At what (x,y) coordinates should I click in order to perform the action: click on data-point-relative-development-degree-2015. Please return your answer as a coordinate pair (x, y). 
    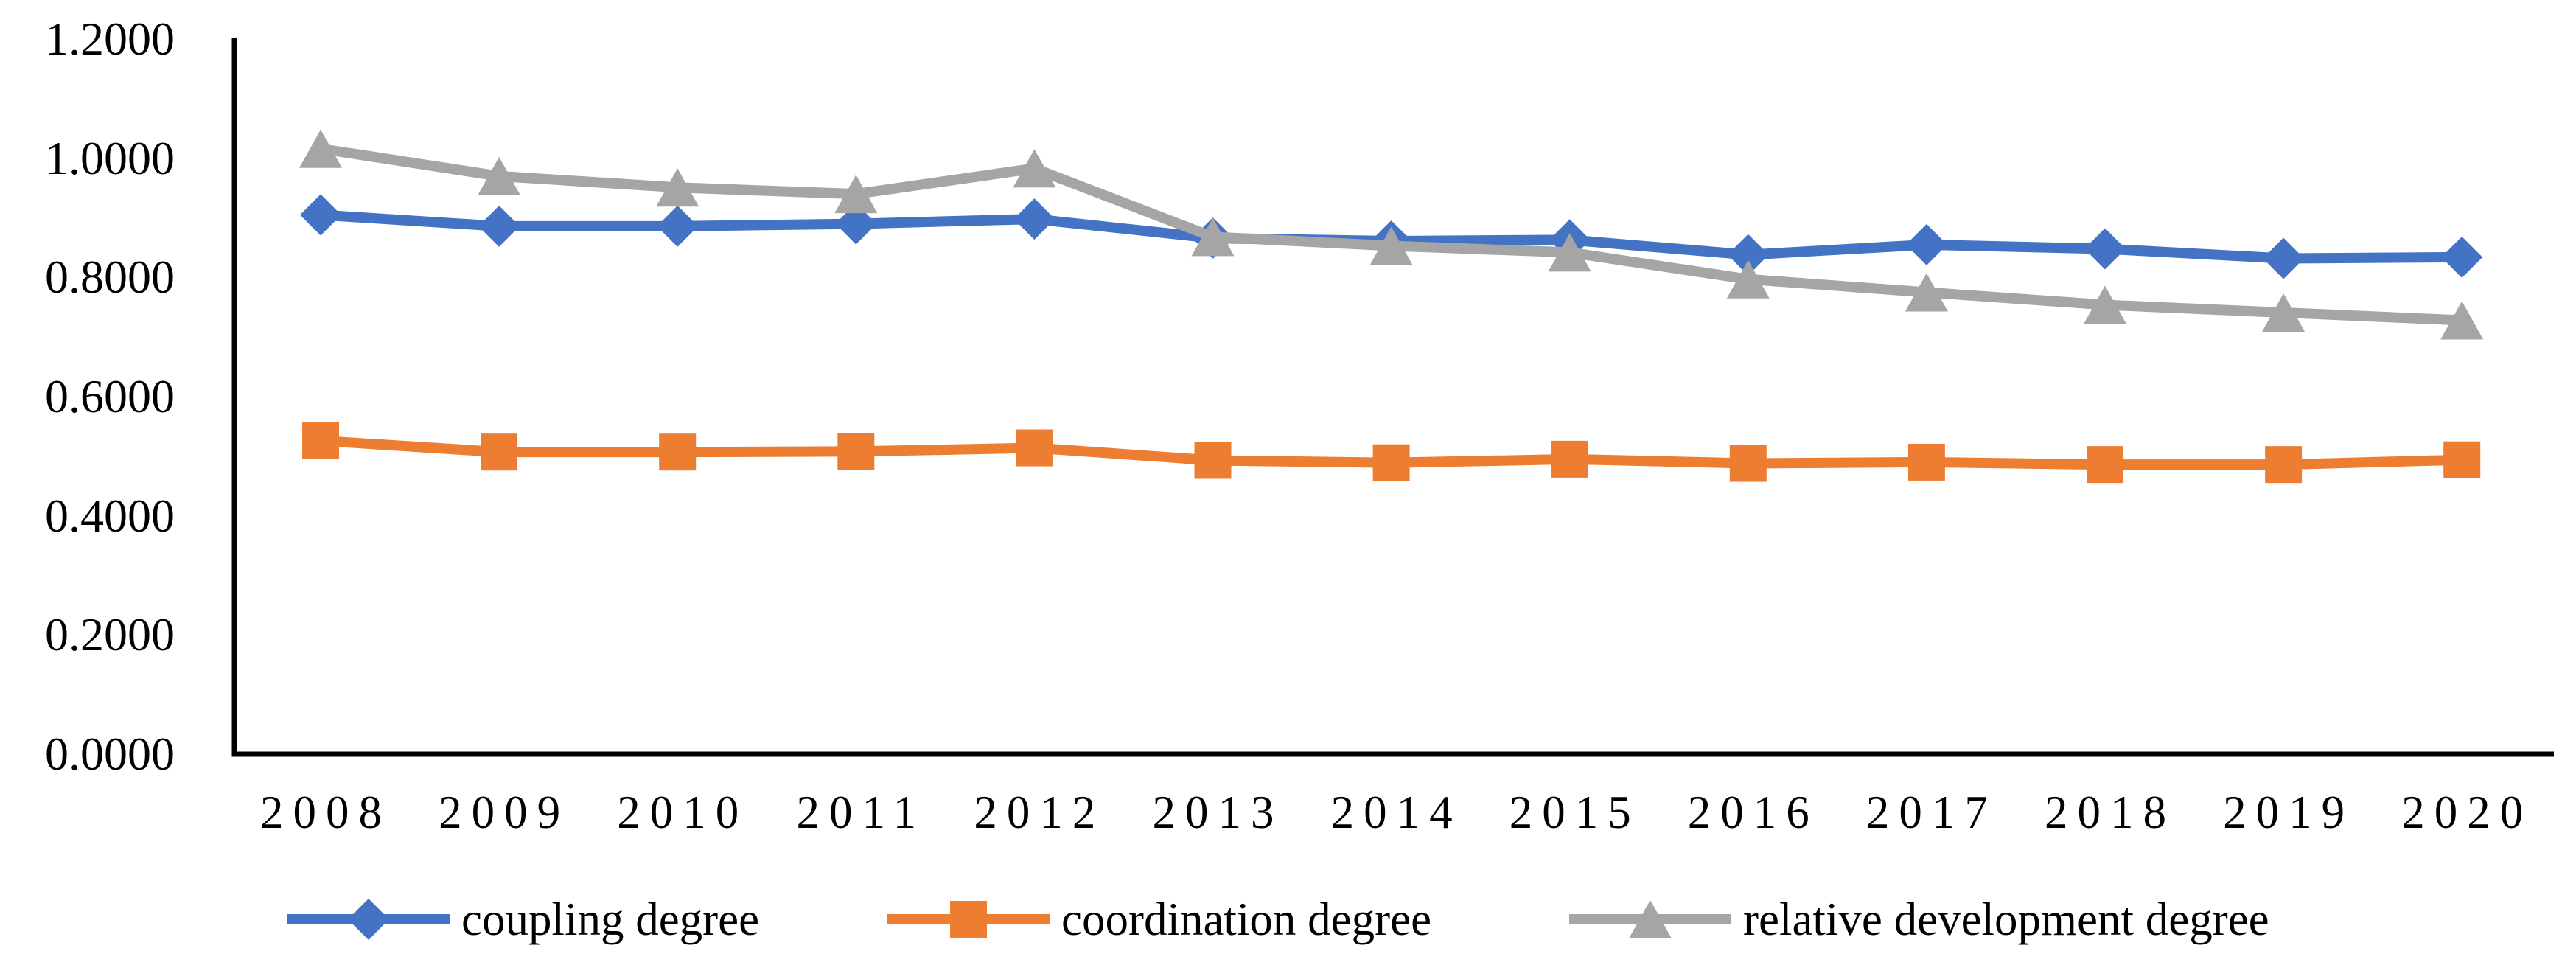
    Looking at the image, I should click on (1569, 252).